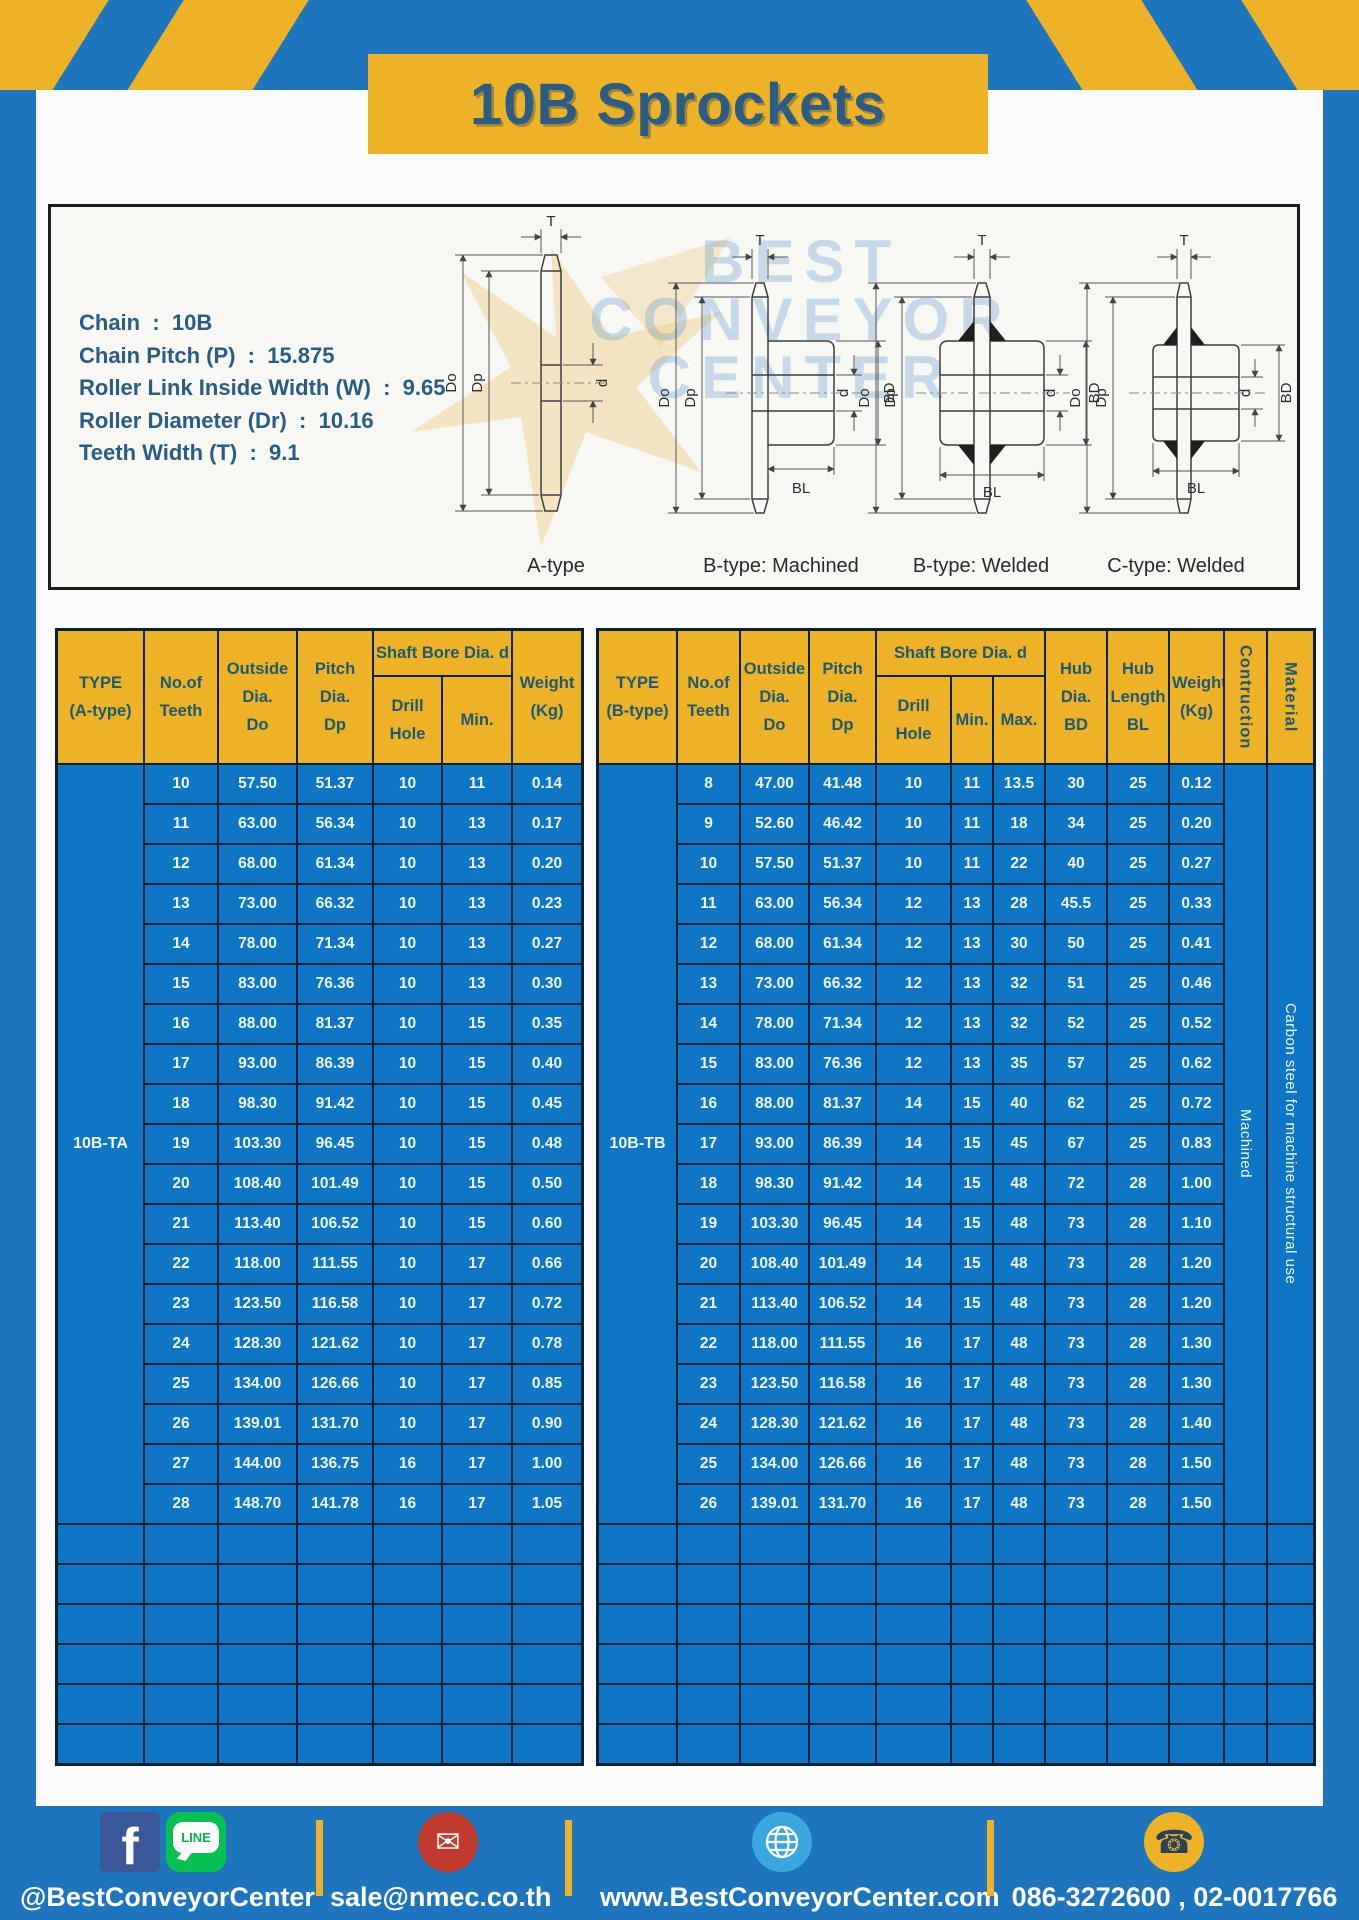 The height and width of the screenshot is (1920, 1359). What do you see at coordinates (842, 1424) in the screenshot?
I see `cell-pitch-dia: 121.62` at bounding box center [842, 1424].